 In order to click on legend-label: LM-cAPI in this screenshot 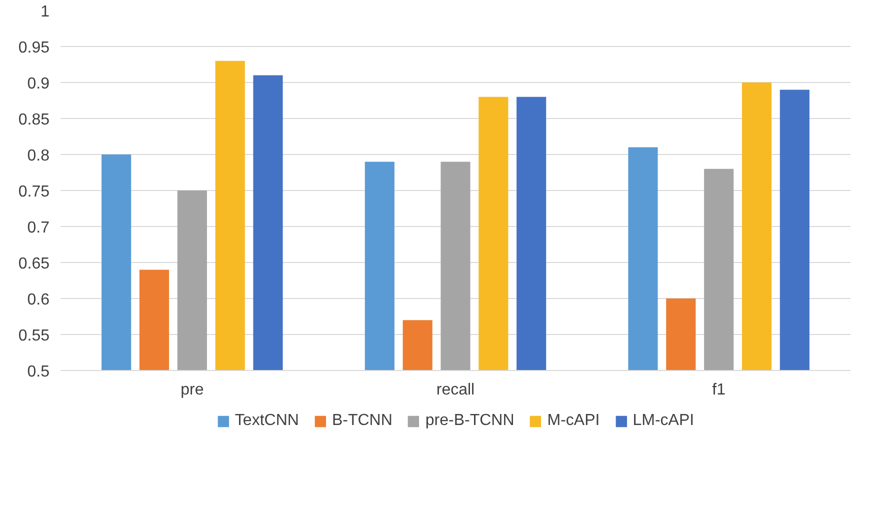, I will do `click(663, 421)`.